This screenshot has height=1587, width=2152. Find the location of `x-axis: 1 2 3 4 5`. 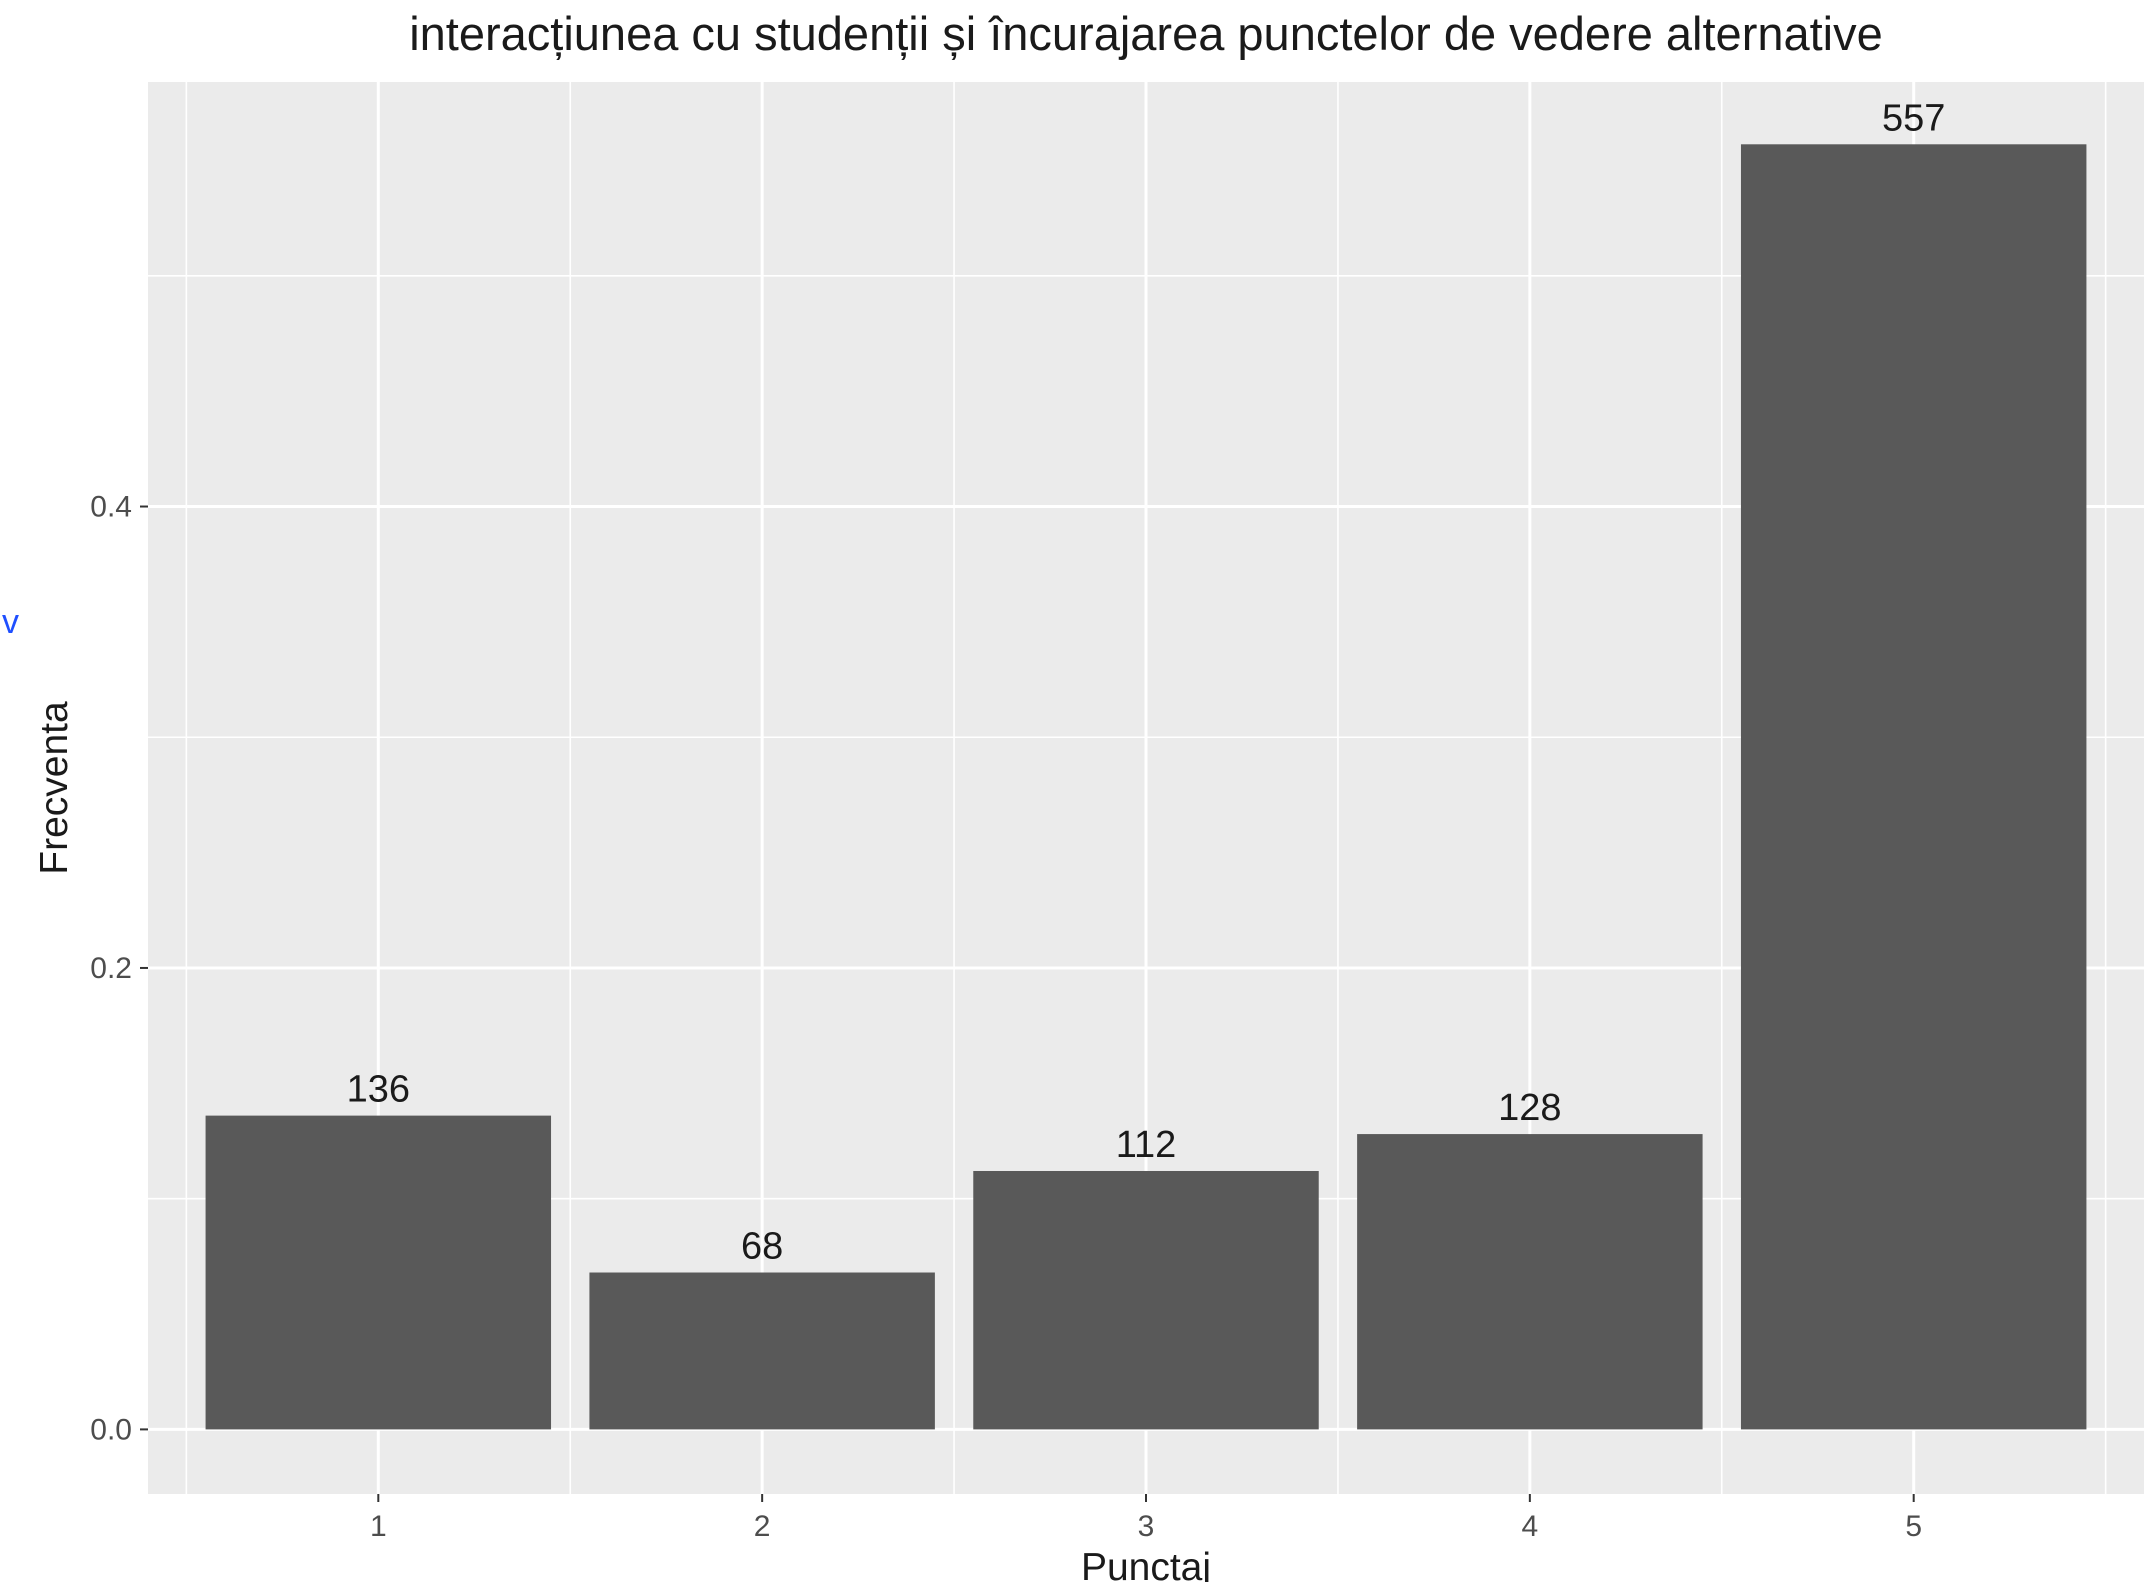

x-axis: 1 2 3 4 5 is located at coordinates (1146, 1518).